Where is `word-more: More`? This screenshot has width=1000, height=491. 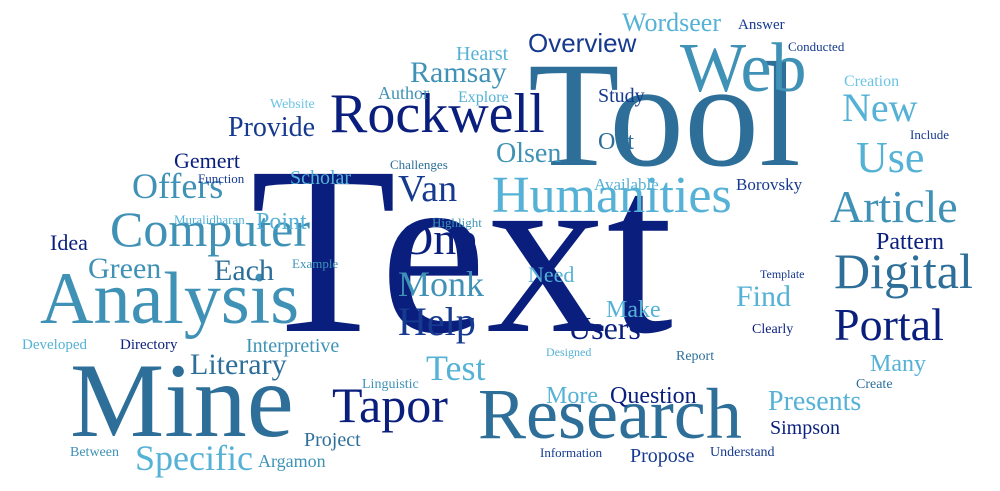 word-more: More is located at coordinates (572, 396).